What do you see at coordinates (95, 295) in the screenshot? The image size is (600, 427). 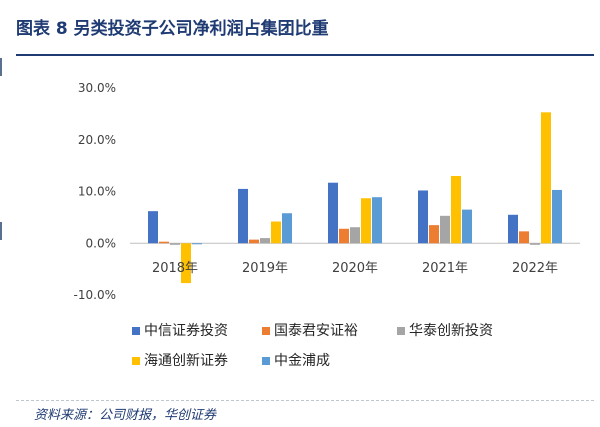 I see `y-tick-label: -10.0%` at bounding box center [95, 295].